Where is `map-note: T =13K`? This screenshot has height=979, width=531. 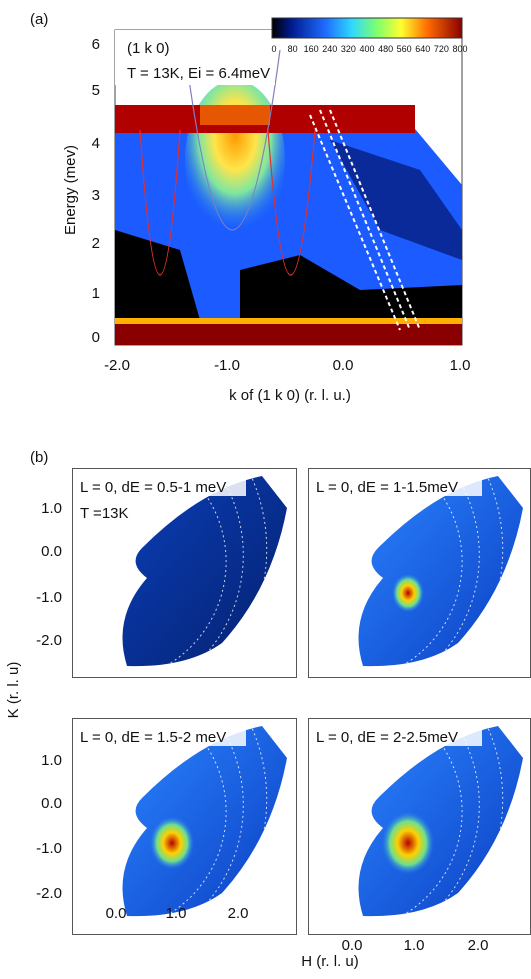 map-note: T =13K is located at coordinates (104, 513).